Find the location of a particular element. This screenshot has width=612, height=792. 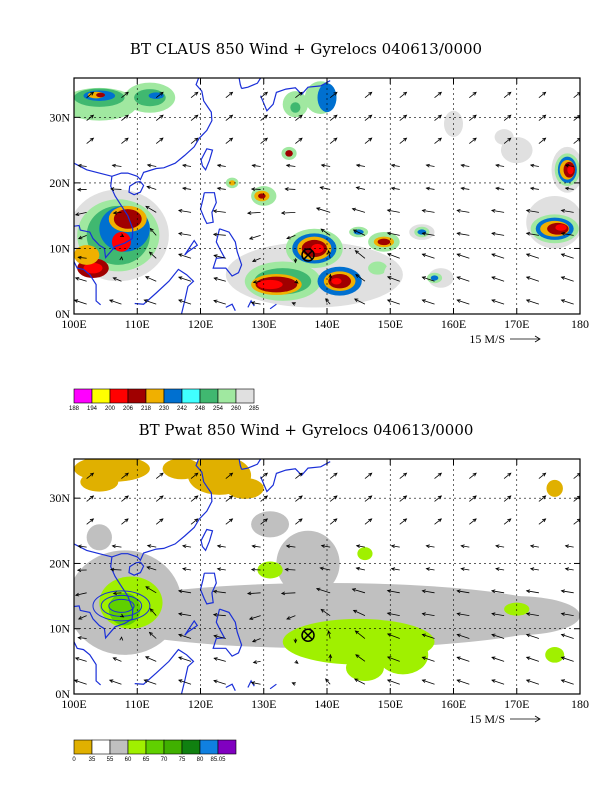

colorbar-label: 194 is located at coordinates (92, 409).